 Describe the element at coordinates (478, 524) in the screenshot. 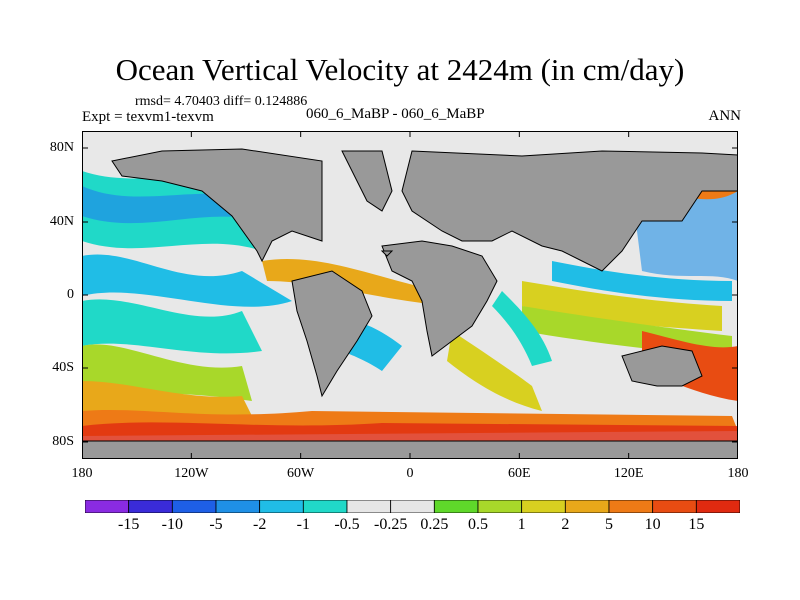

I see `colorbar-label: 0.5` at that location.